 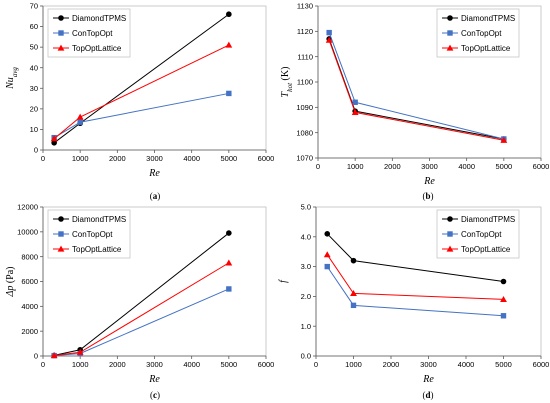 What do you see at coordinates (427, 395) in the screenshot?
I see `panel-label: (d)` at bounding box center [427, 395].